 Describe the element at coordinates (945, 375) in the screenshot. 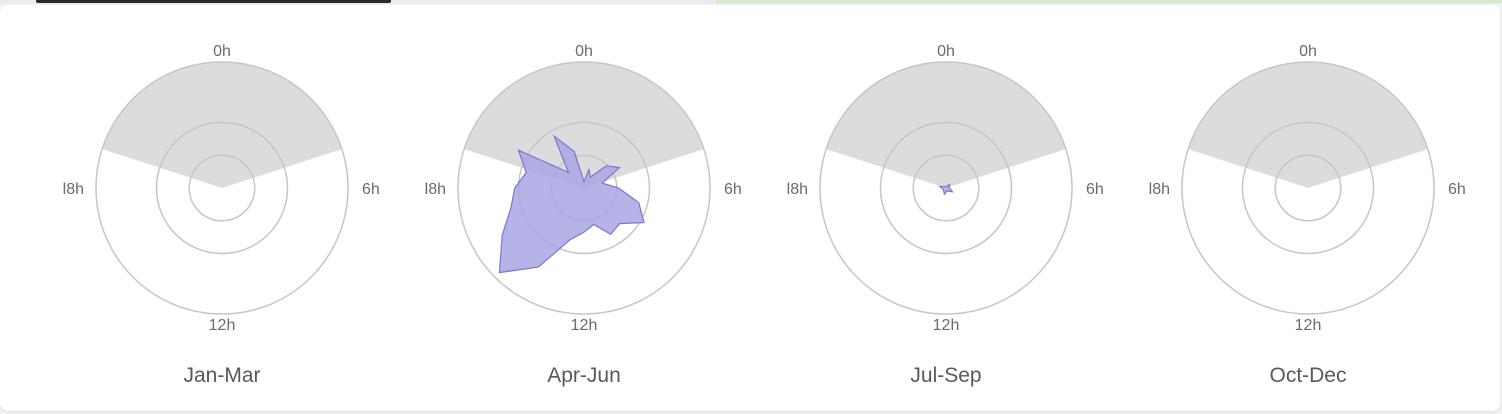

I see `season-label: Jul-Sep` at that location.